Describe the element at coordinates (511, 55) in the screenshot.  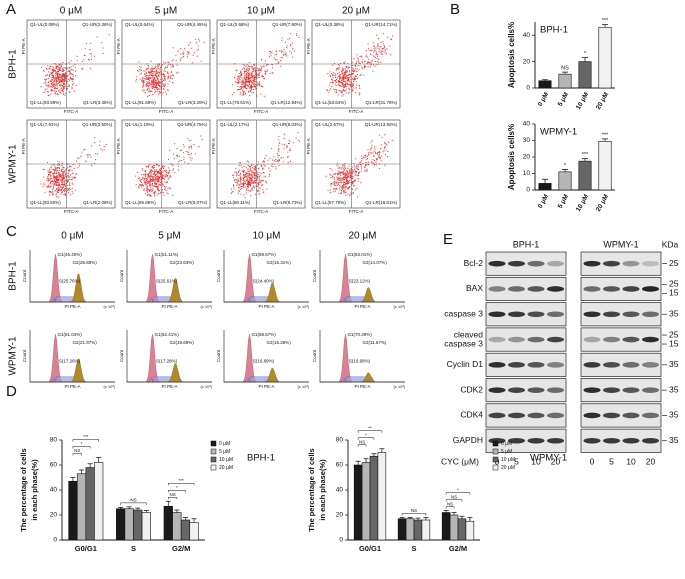
I see `y-axis-label: Apoptosis cells%` at that location.